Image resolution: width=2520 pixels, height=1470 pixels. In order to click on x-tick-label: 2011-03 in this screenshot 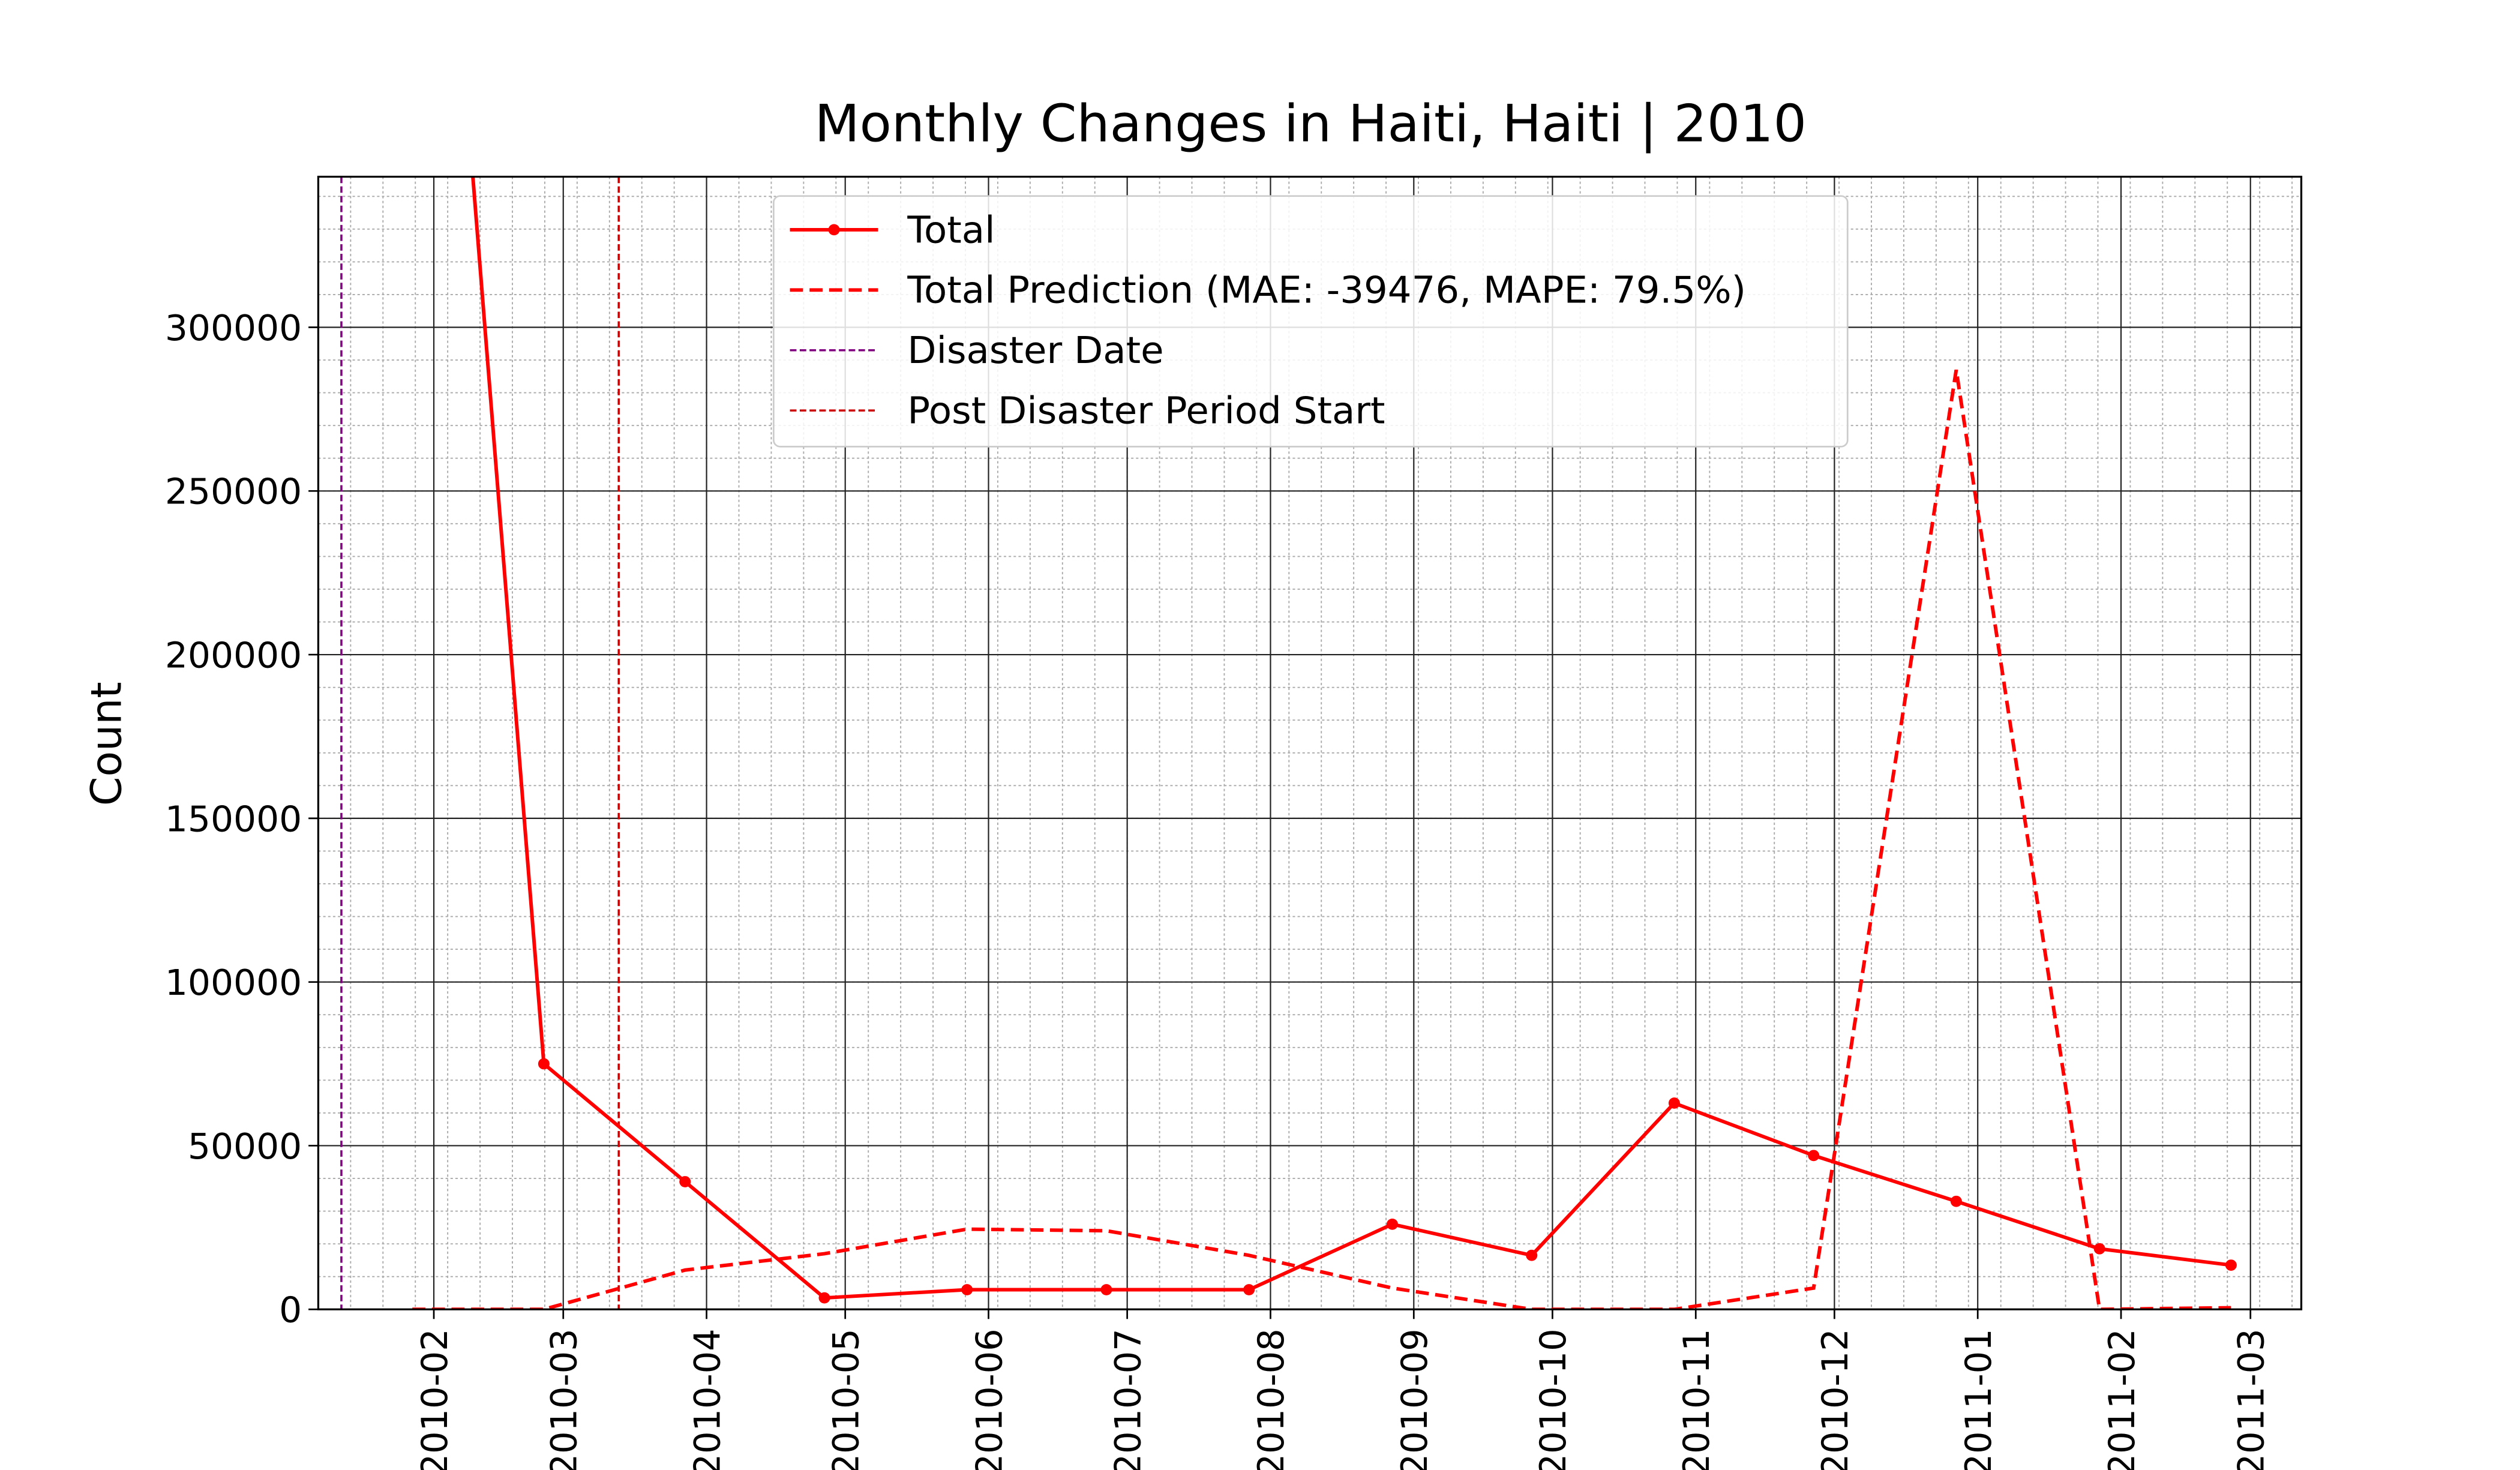, I will do `click(2252, 1399)`.